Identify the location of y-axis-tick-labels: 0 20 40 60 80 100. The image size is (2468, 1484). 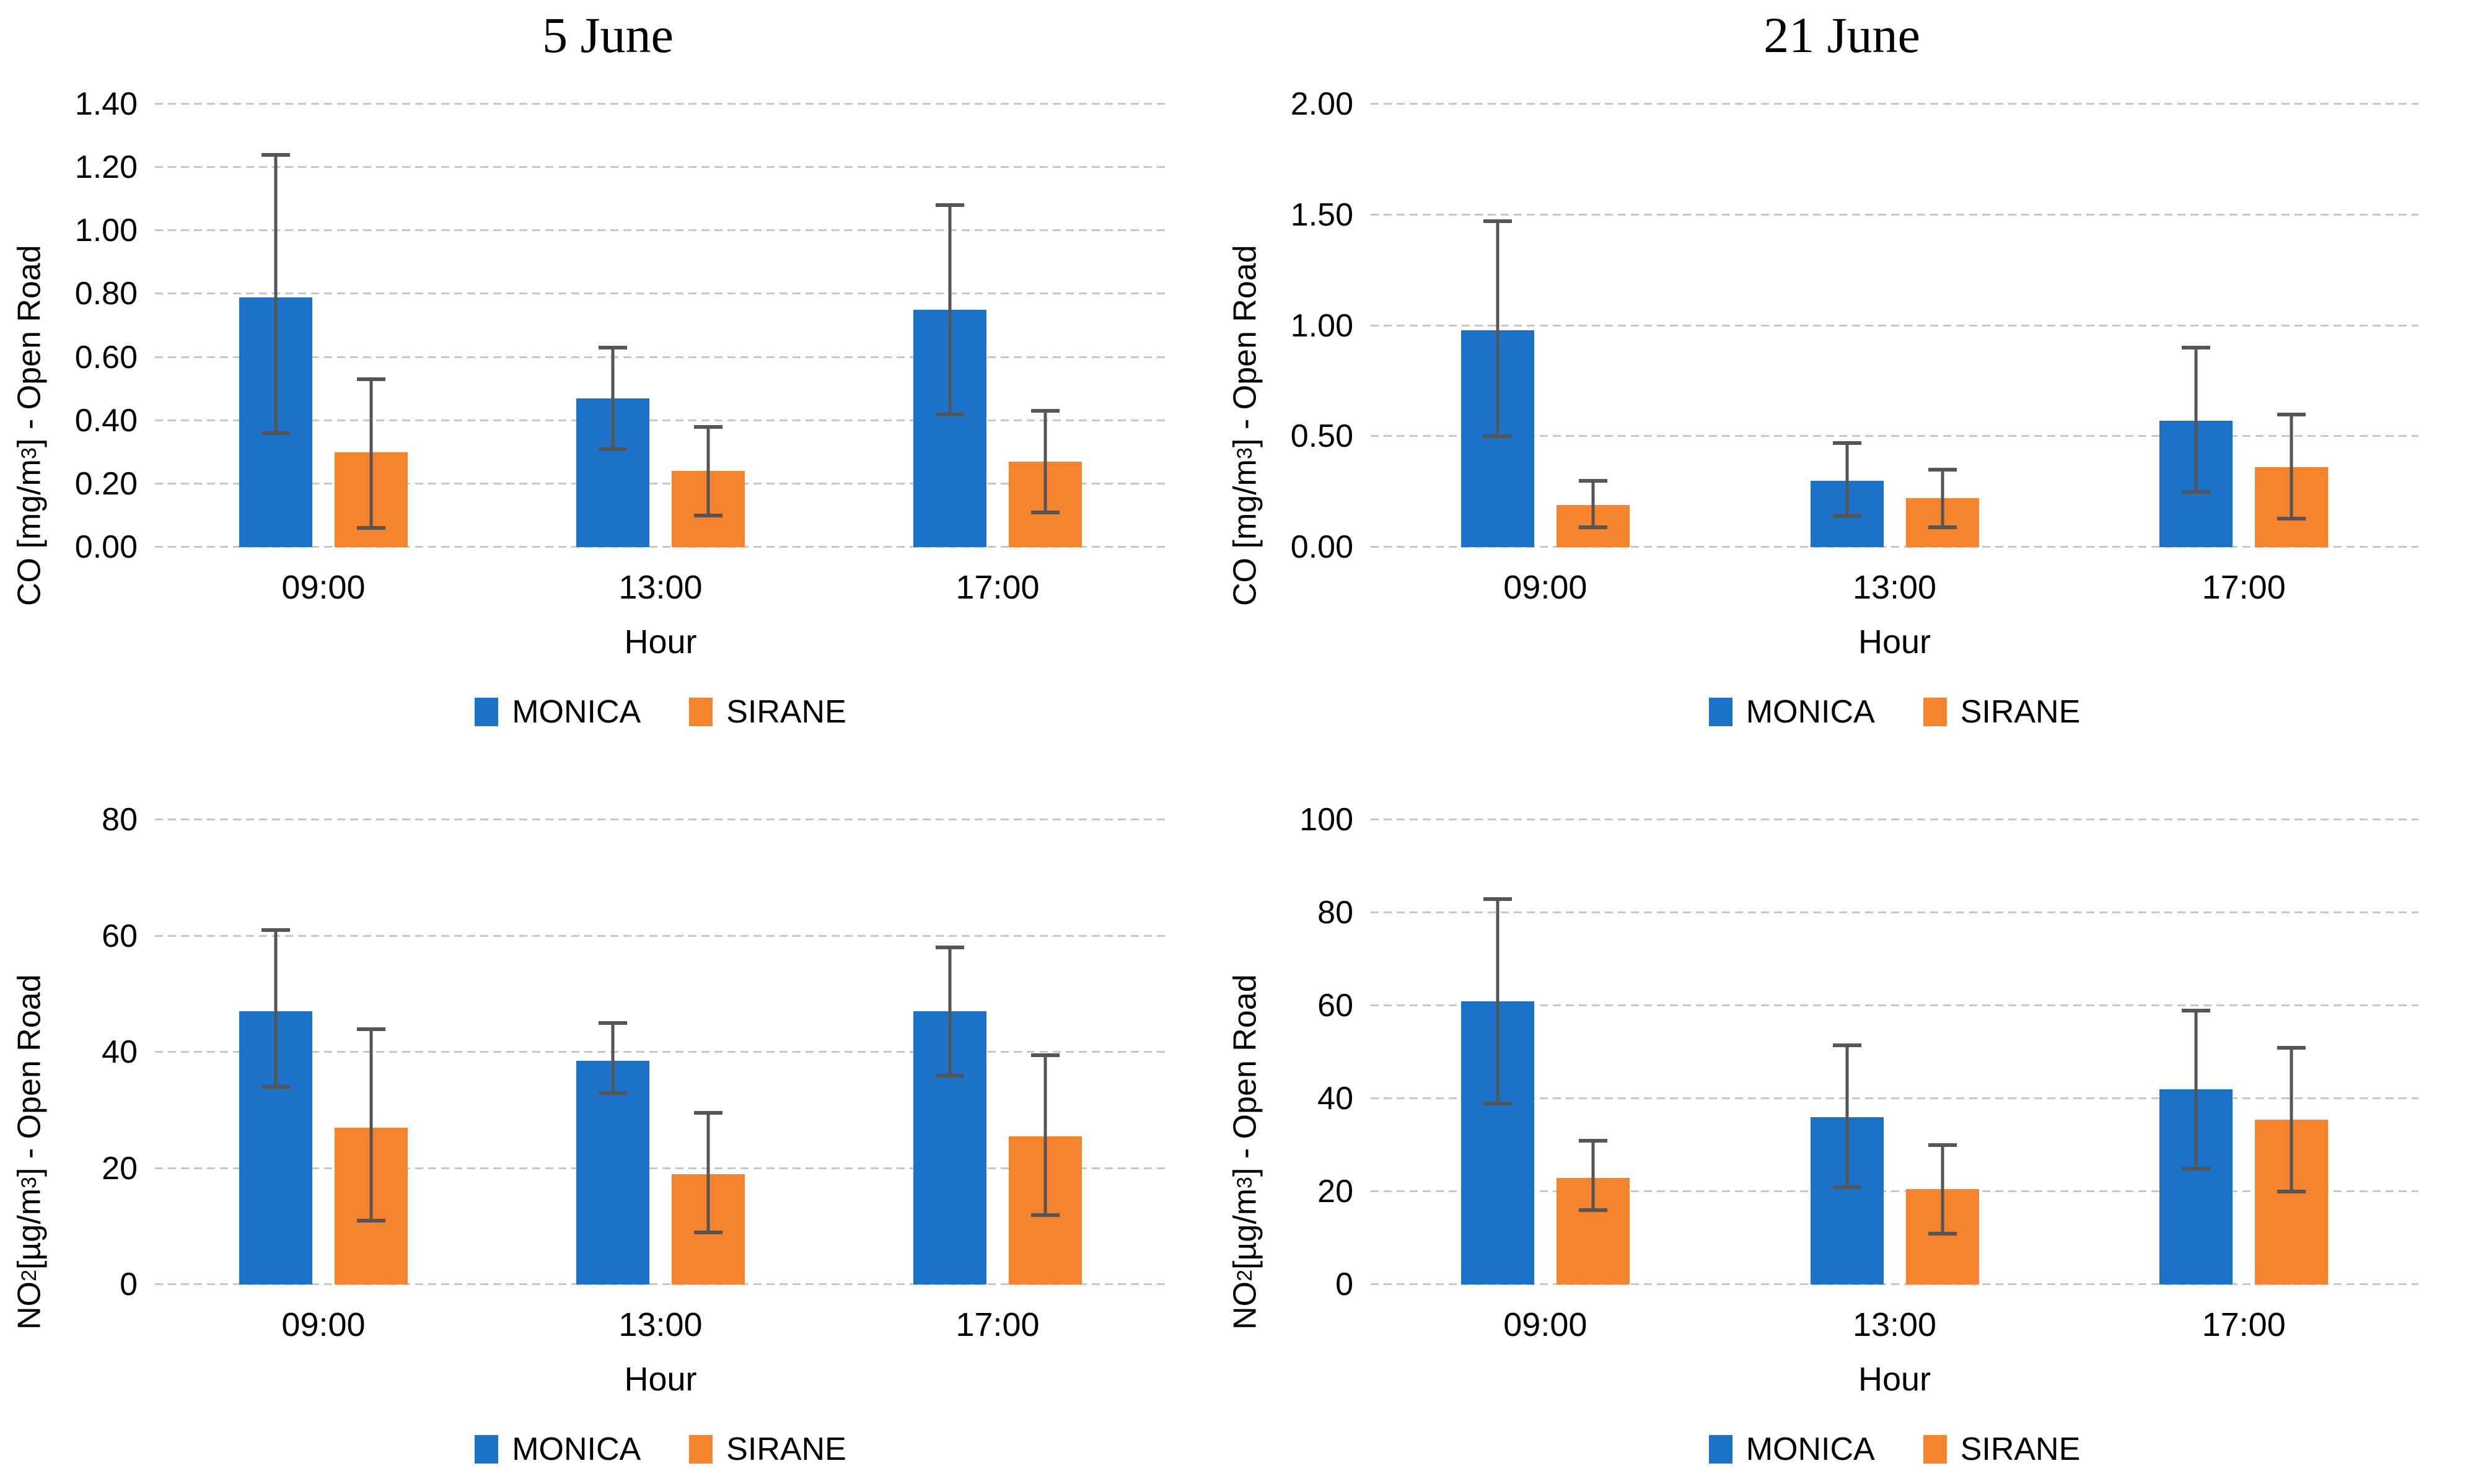
(1323, 1052).